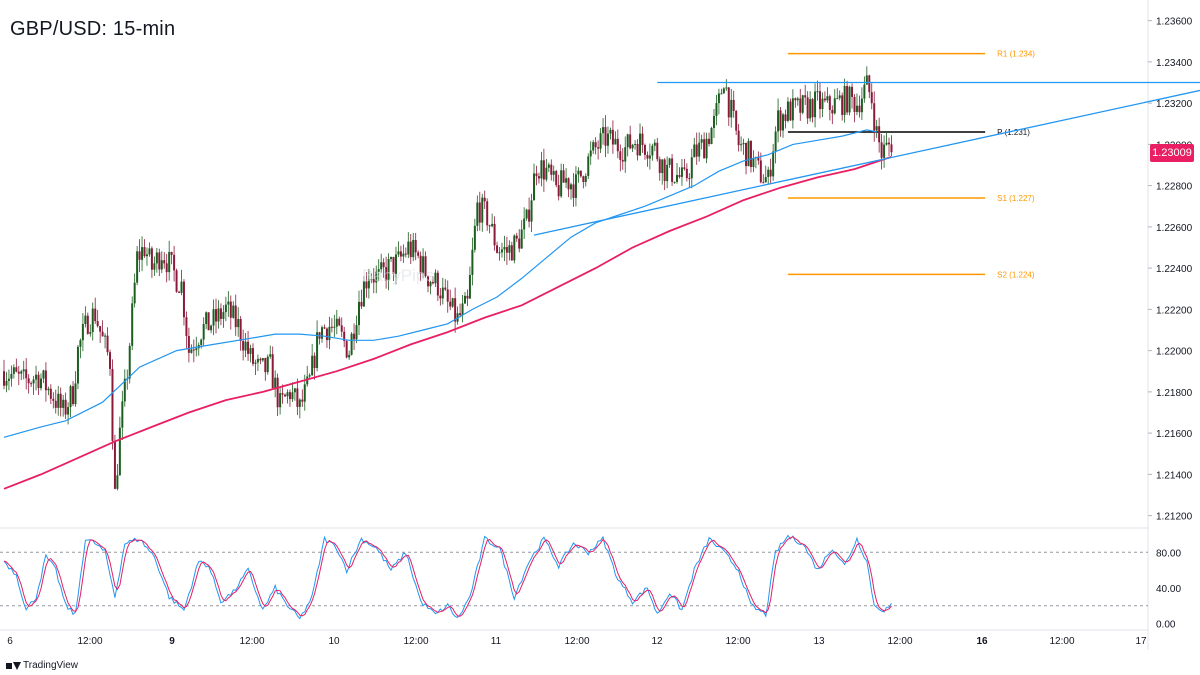 The height and width of the screenshot is (675, 1200). Describe the element at coordinates (447, 576) in the screenshot. I see `stochastic-d-line` at that location.